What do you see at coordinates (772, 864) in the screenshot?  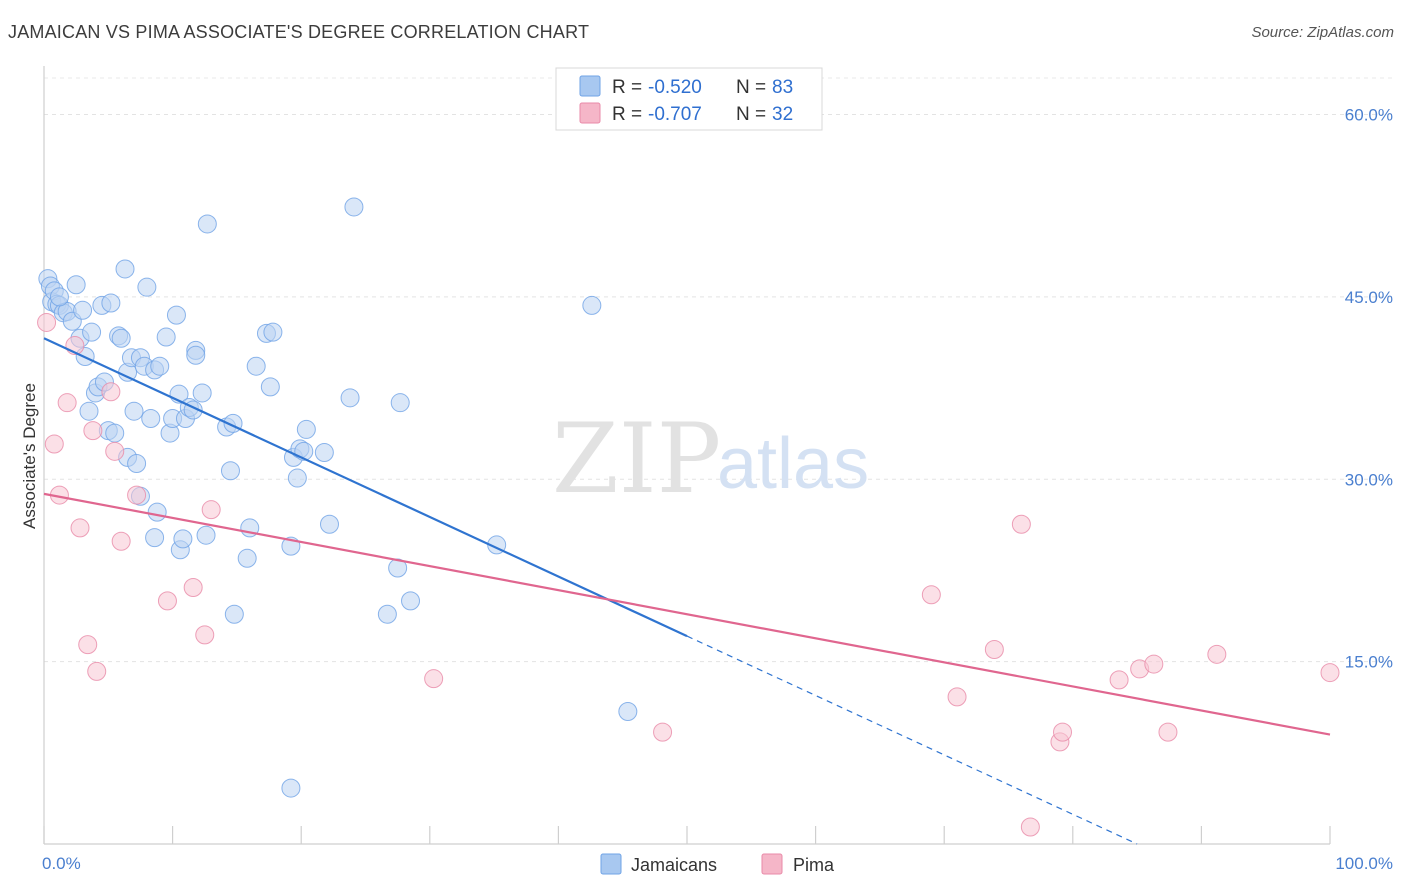 I see `bottom-legend-swatch-pima` at bounding box center [772, 864].